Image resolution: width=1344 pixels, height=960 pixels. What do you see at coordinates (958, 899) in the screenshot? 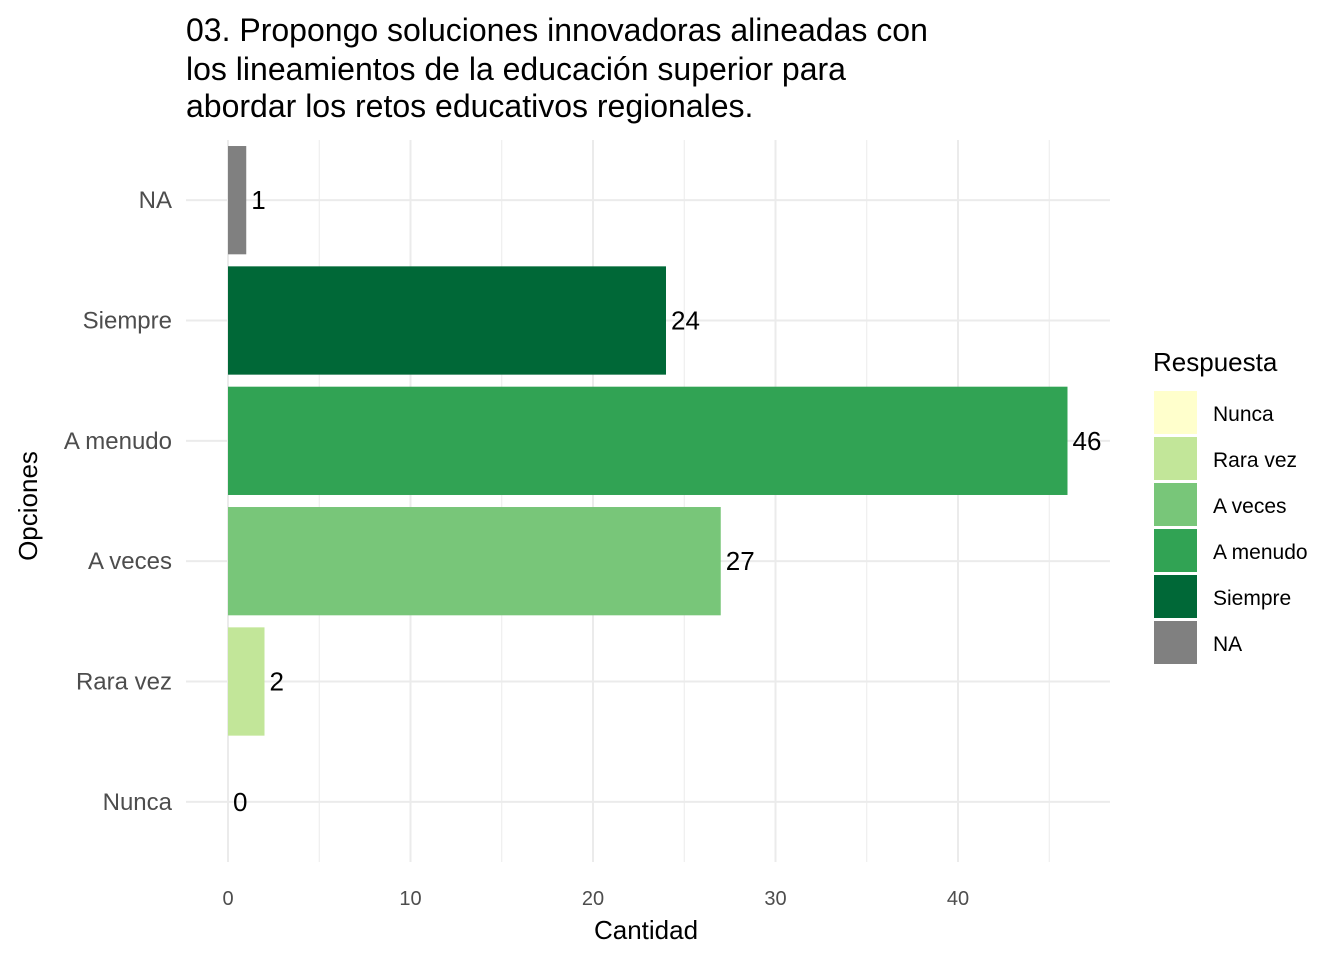
I see `x-tick-label: 40` at bounding box center [958, 899].